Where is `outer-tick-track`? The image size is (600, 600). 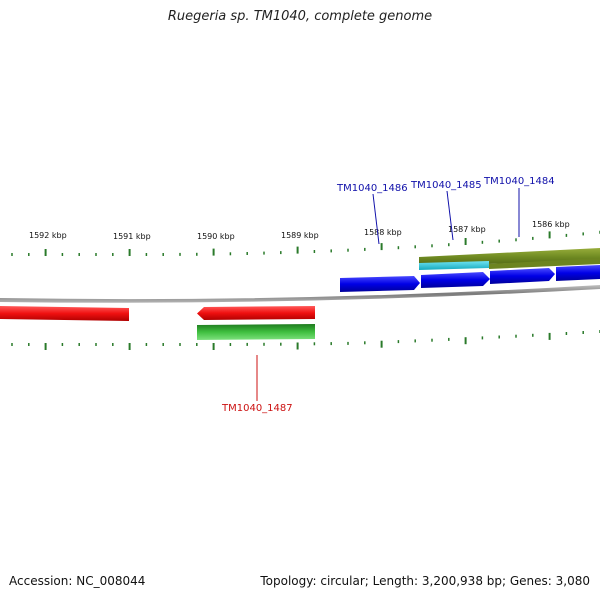 outer-tick-track is located at coordinates (305, 243).